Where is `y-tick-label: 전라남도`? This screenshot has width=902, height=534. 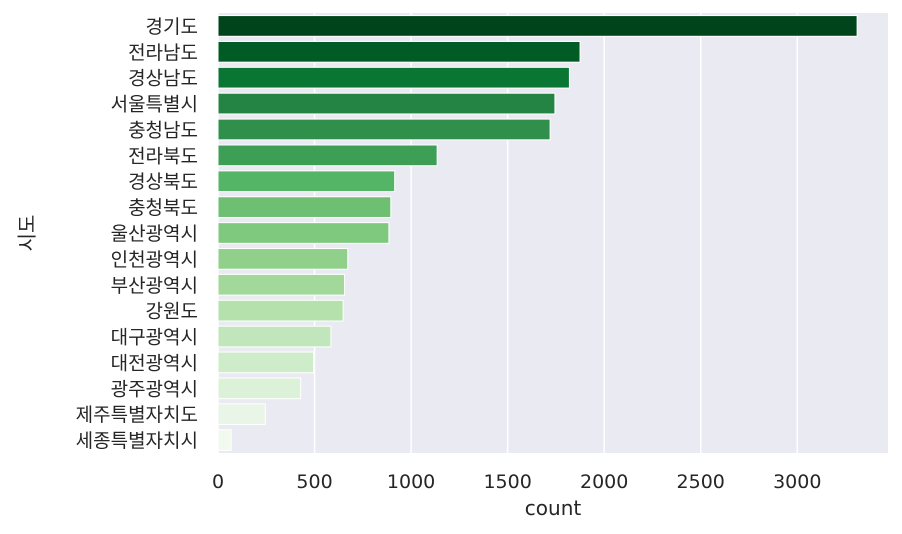 y-tick-label: 전라남도 is located at coordinates (163, 53).